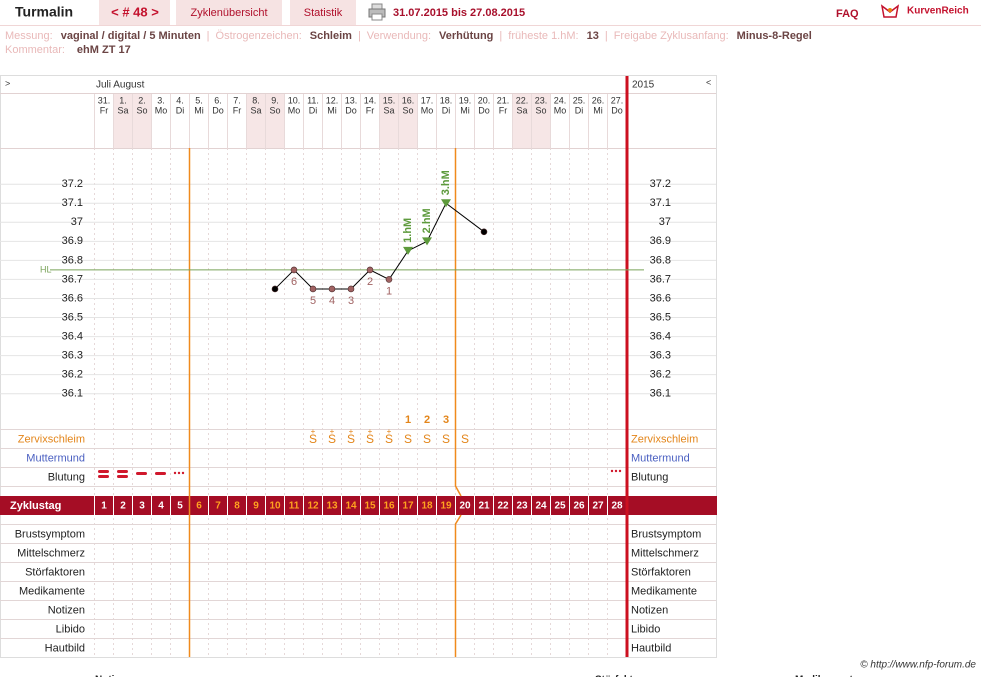  What do you see at coordinates (360, 473) in the screenshot?
I see `bleeding-marks` at bounding box center [360, 473].